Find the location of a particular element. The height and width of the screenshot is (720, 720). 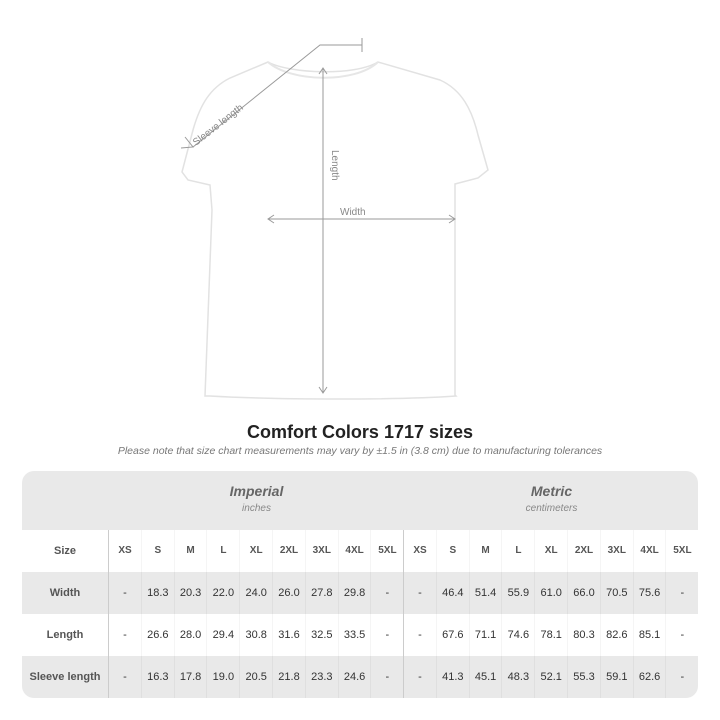

imperial-value: 31.6 is located at coordinates (288, 635).